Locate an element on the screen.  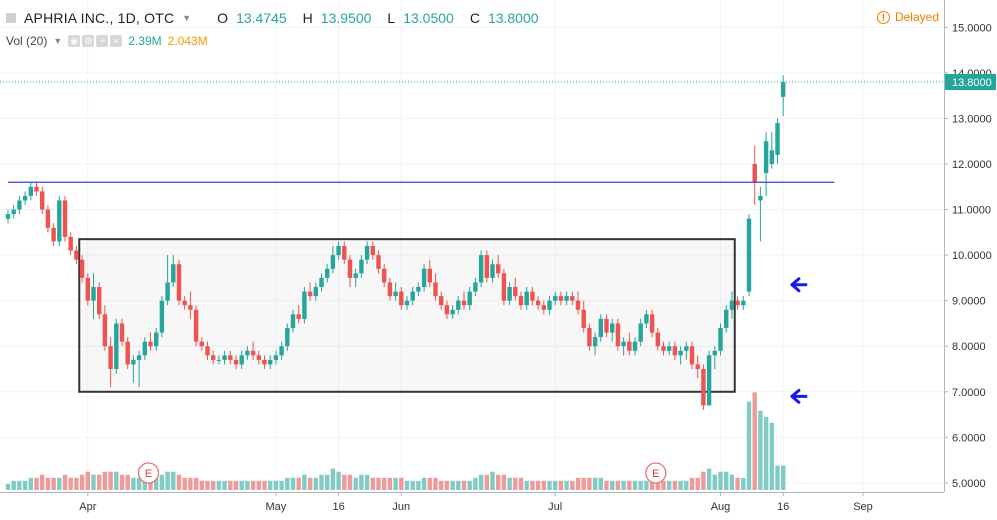
volume-indicator-label: Vol (20) is located at coordinates (27, 41).